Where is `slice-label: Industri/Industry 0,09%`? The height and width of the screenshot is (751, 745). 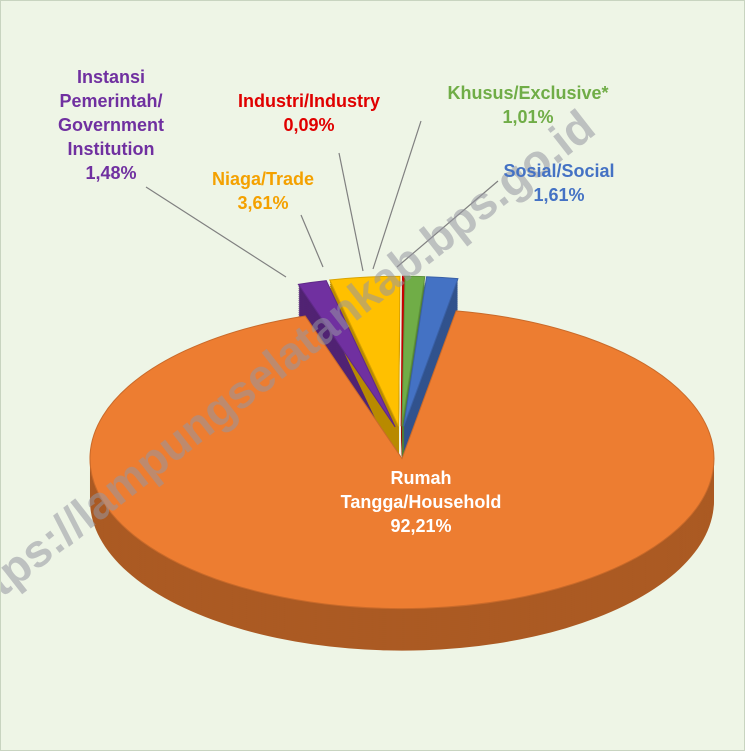
slice-label: Industri/Industry 0,09% is located at coordinates (309, 113).